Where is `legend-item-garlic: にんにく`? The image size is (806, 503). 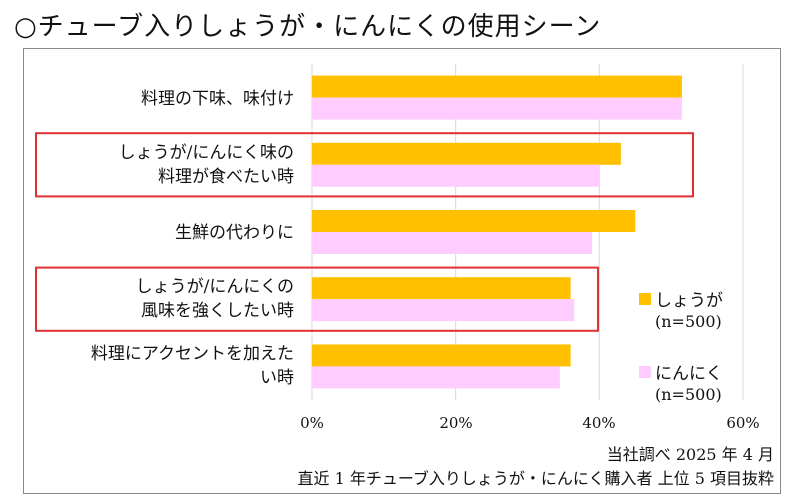 legend-item-garlic: にんにく is located at coordinates (681, 371).